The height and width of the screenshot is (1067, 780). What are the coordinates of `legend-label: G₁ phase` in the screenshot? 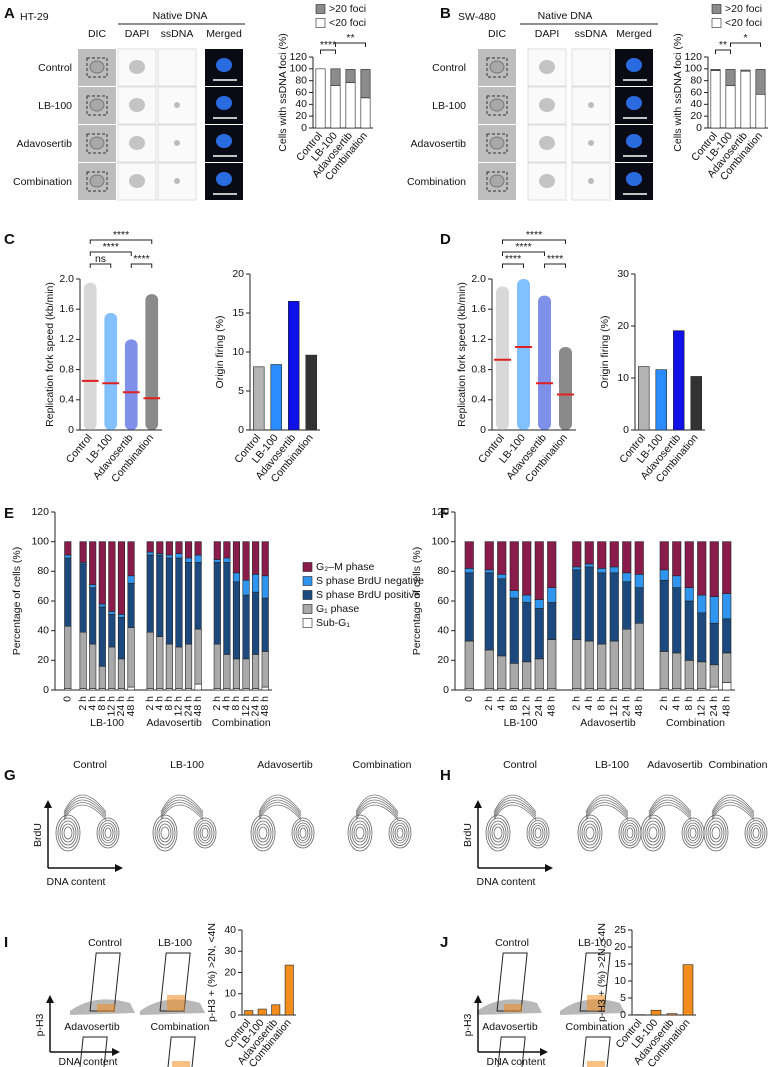 It's located at (337, 609).